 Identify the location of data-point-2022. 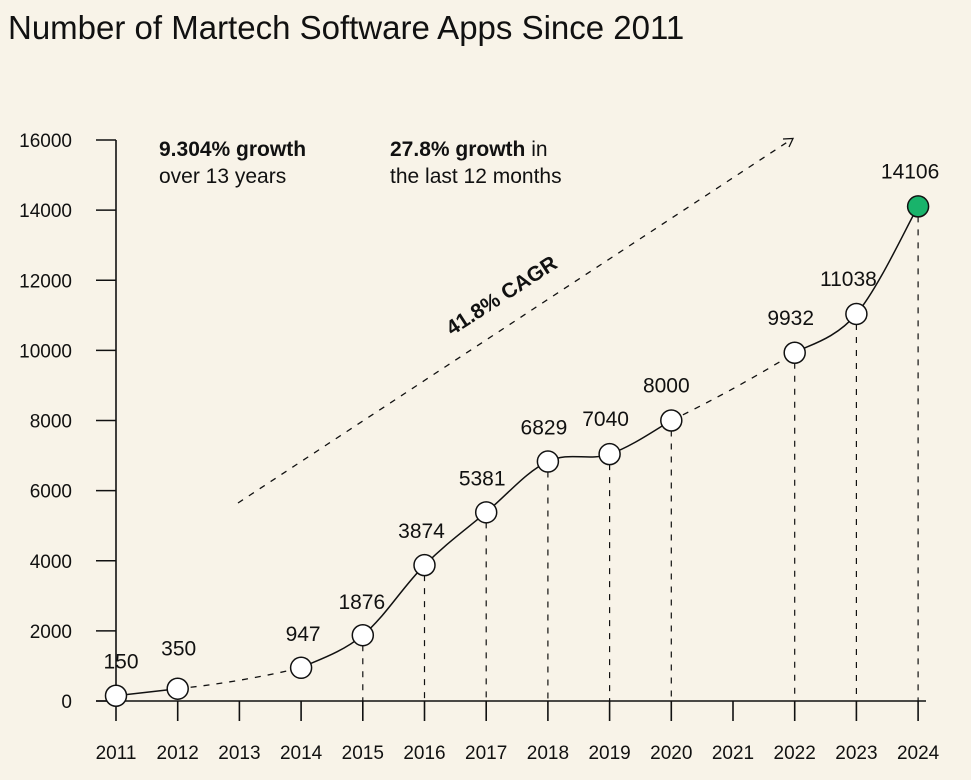
(794, 353).